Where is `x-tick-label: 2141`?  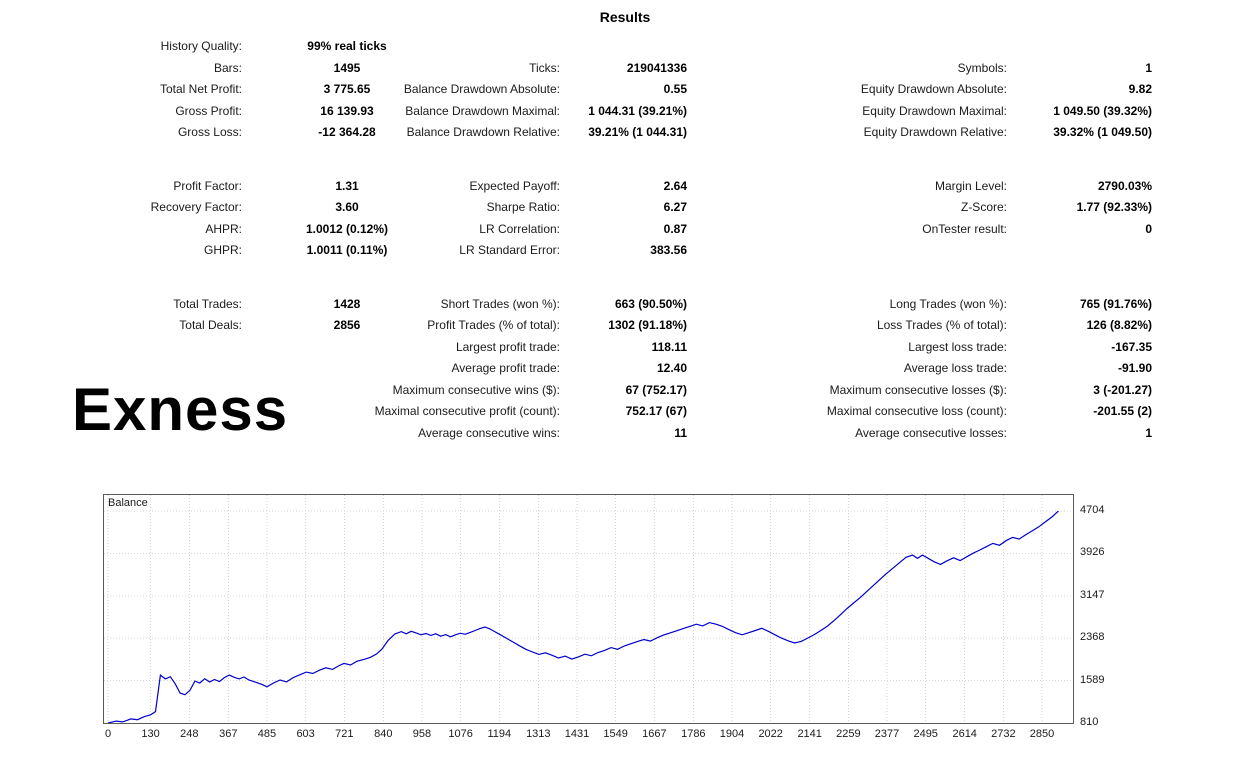
x-tick-label: 2141 is located at coordinates (809, 734).